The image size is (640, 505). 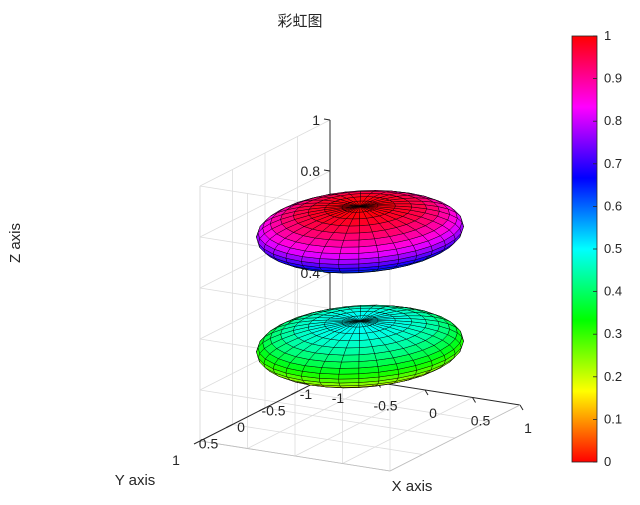 I want to click on y-tick-label: -0.5, so click(x=273, y=411).